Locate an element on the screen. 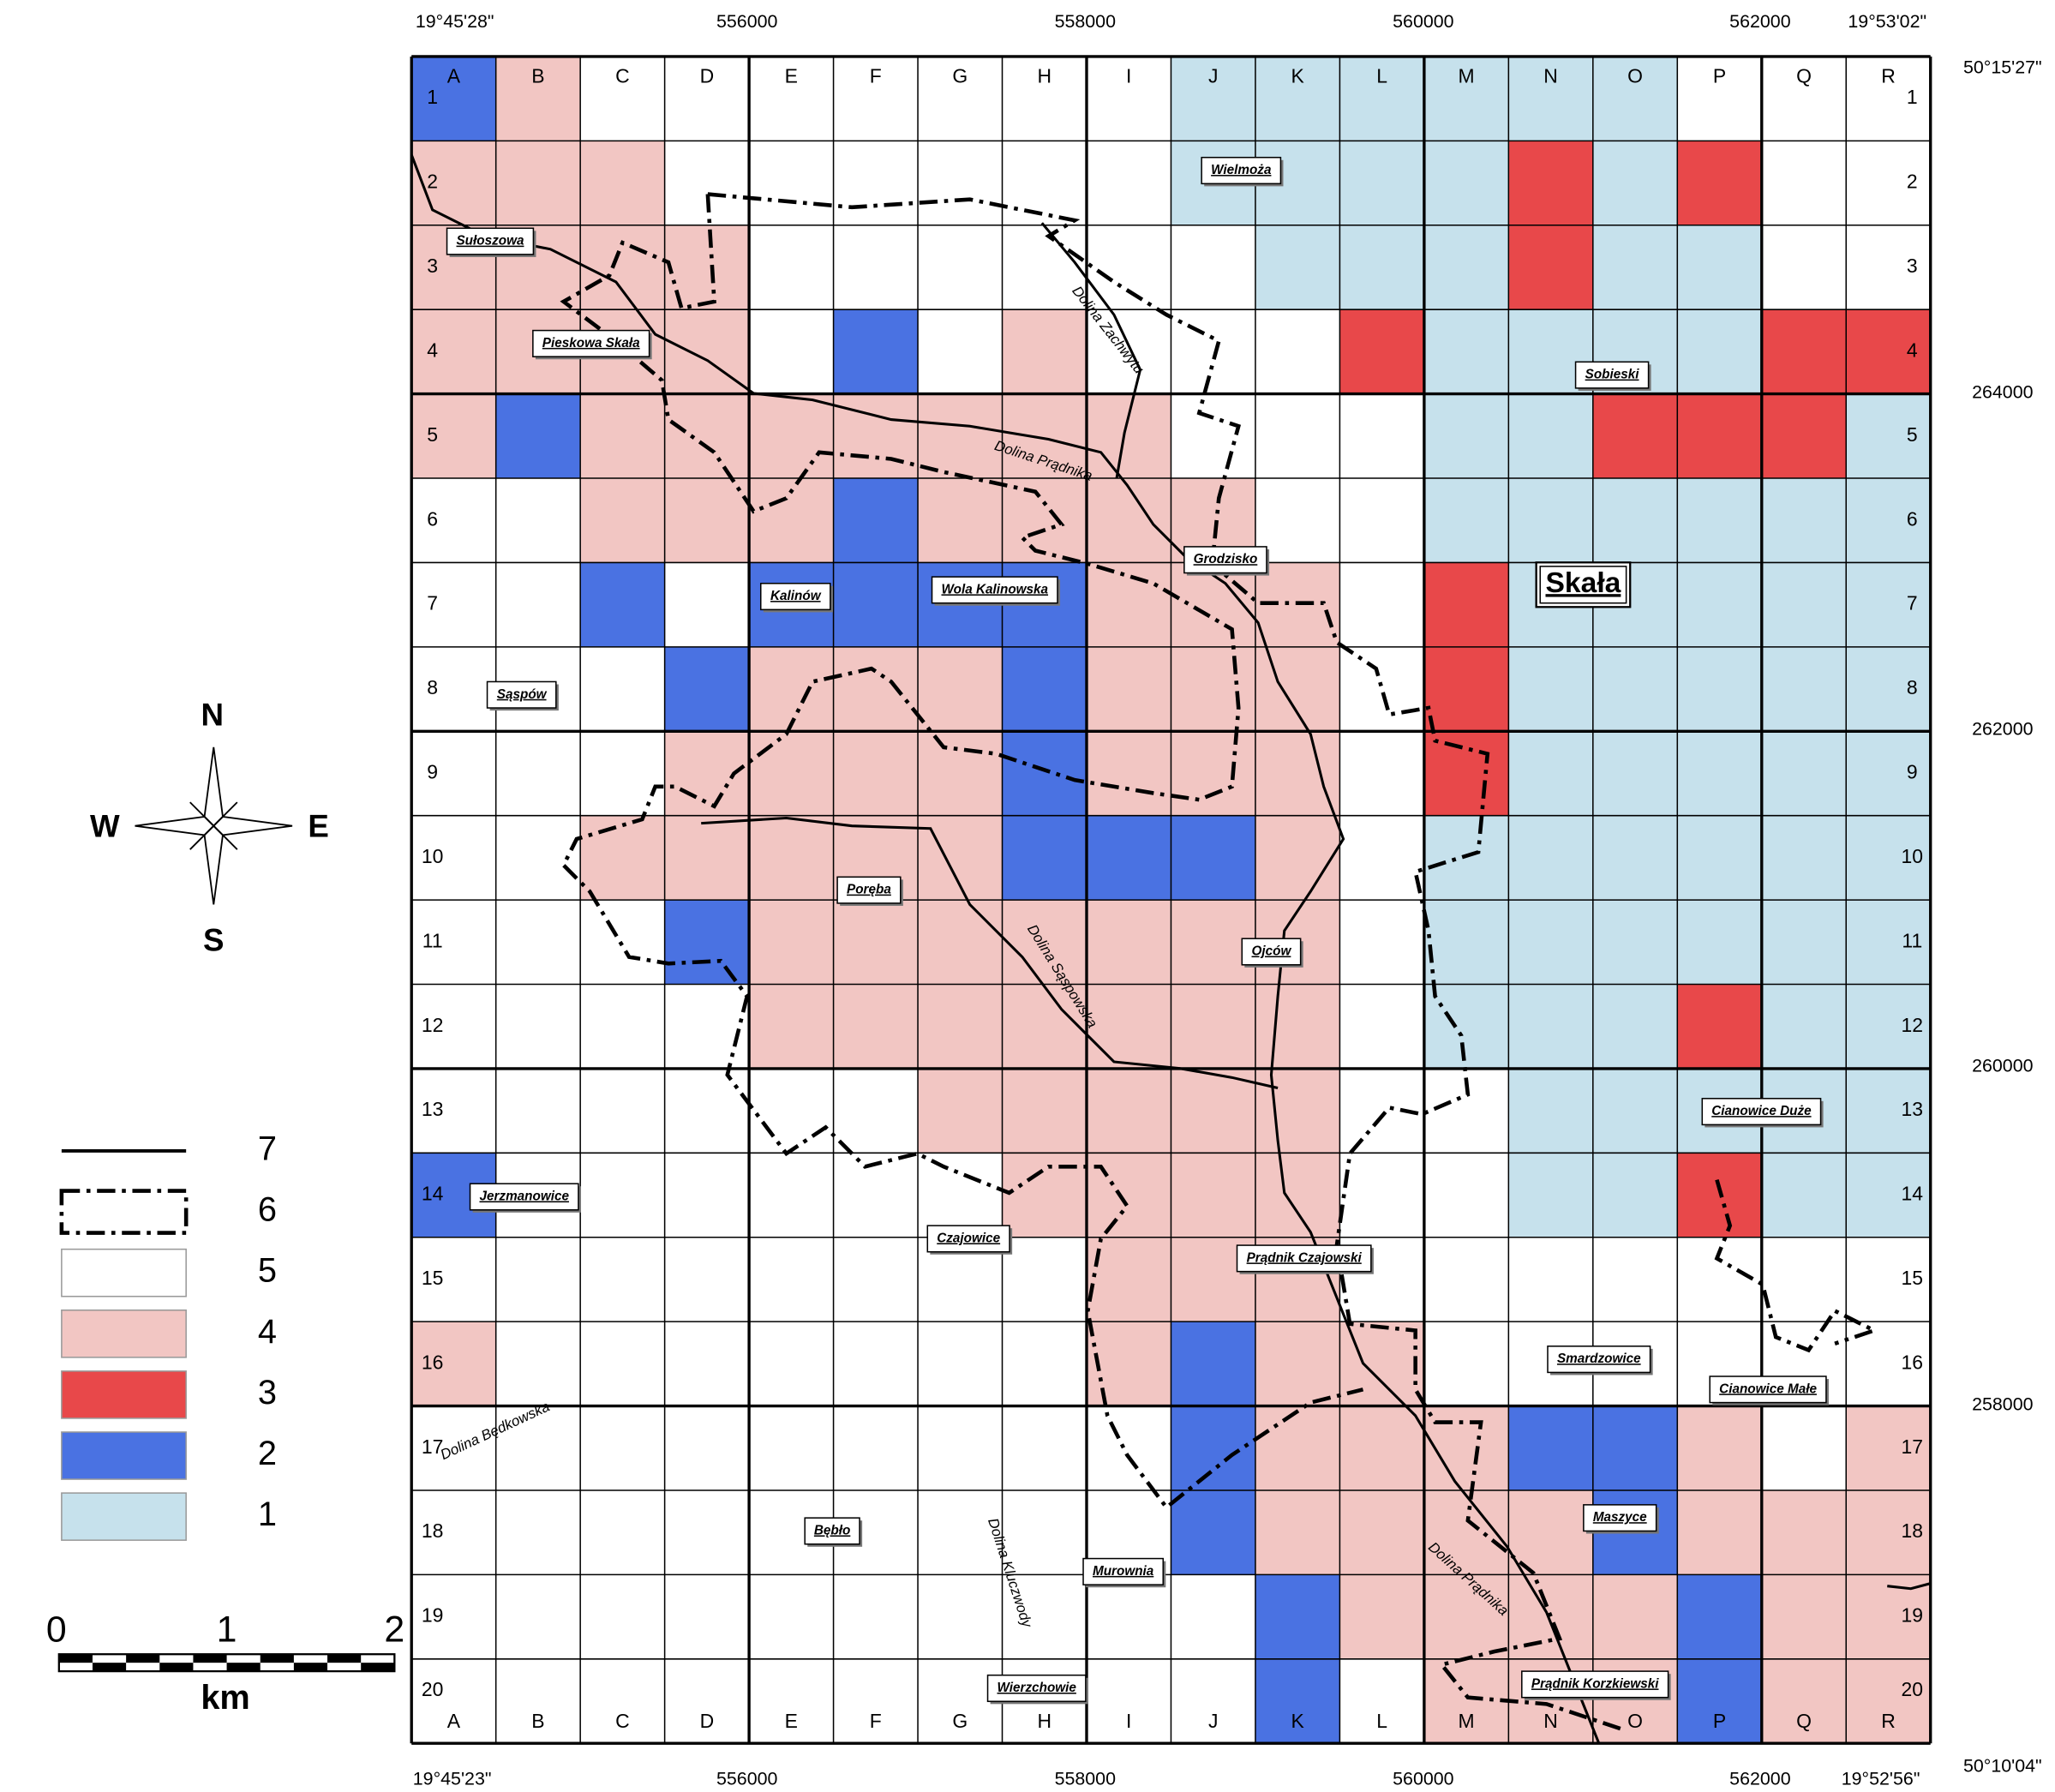 The image size is (2055, 1792). row-label: 6 is located at coordinates (432, 519).